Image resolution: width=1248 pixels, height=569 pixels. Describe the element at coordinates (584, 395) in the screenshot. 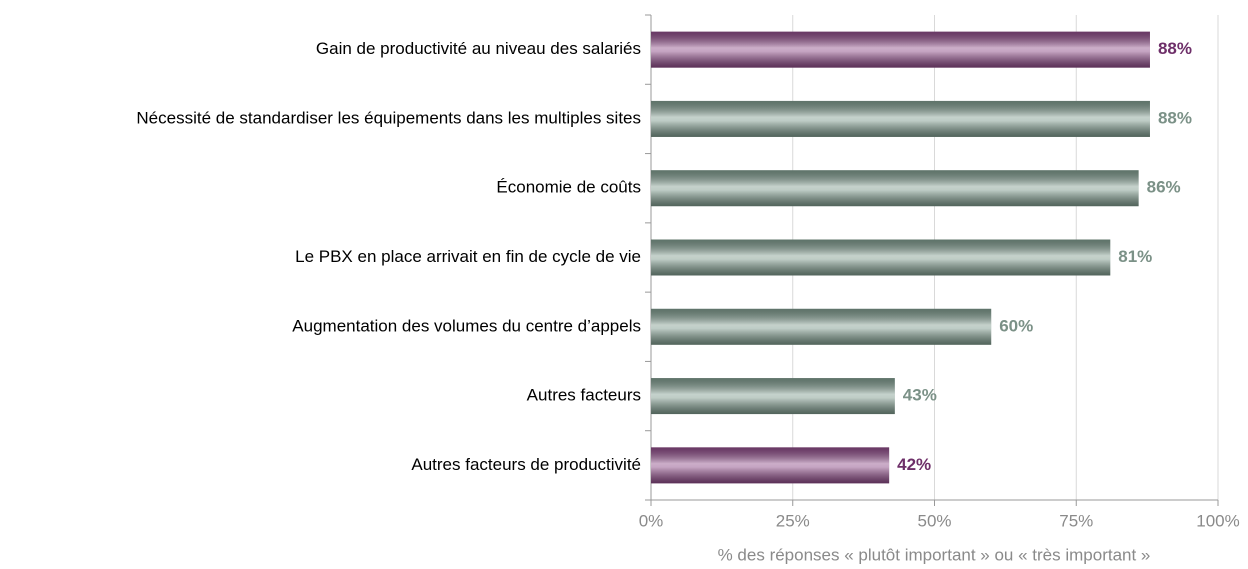

I see `category-label: Autres facteurs` at that location.